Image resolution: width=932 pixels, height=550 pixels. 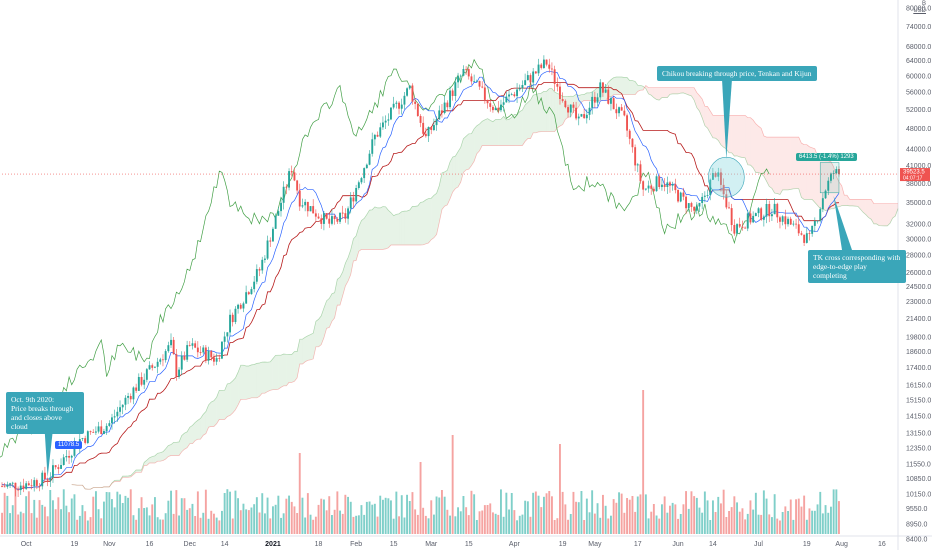 What do you see at coordinates (109, 544) in the screenshot?
I see `x-tick-label: Nov` at bounding box center [109, 544].